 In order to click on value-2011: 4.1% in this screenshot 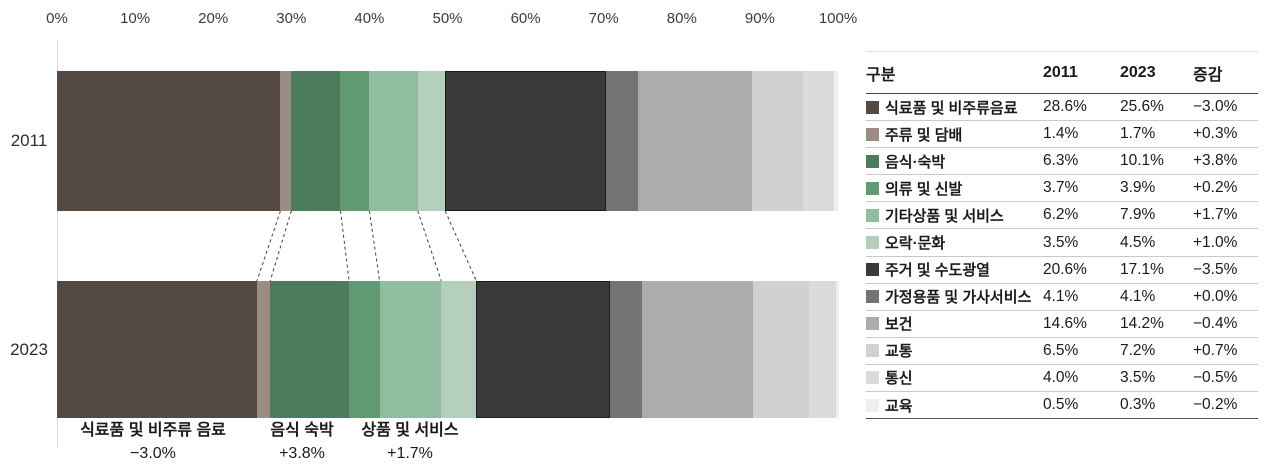, I will do `click(1061, 296)`.